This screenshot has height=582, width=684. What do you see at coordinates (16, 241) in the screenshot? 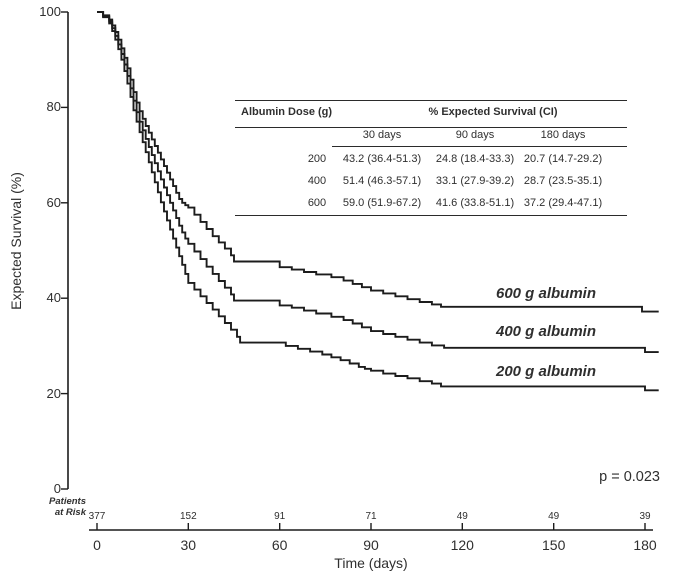
I see `y-axis-title: Expected Survival (%)` at bounding box center [16, 241].